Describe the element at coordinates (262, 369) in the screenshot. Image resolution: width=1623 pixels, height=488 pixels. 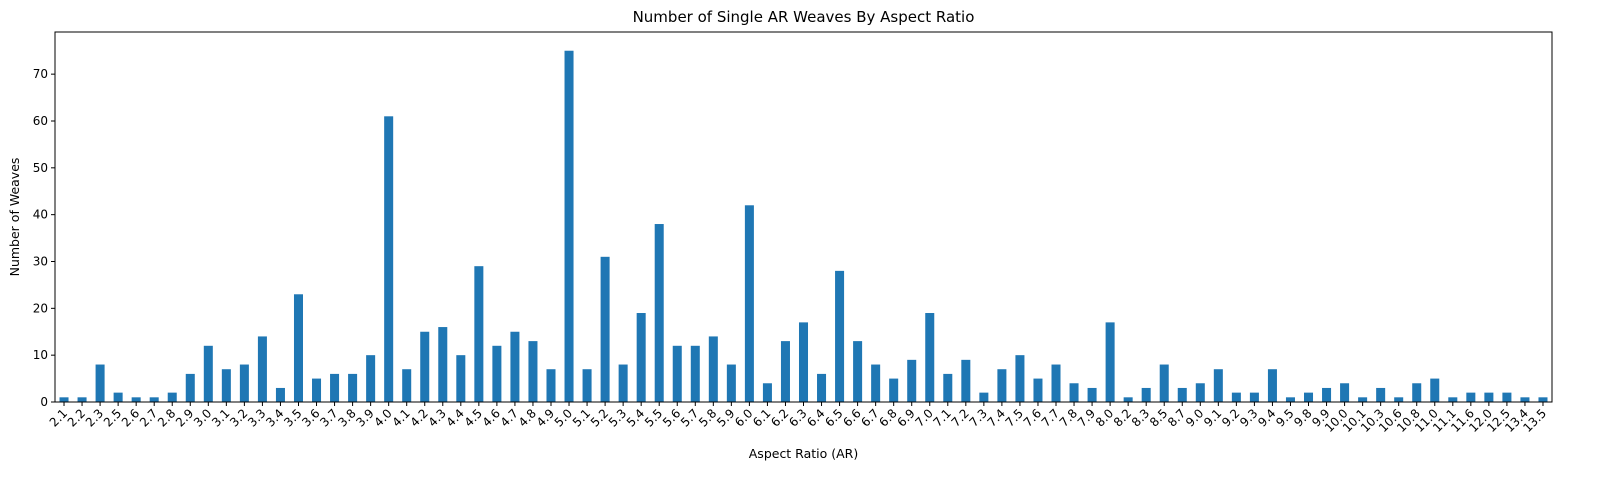
I see `bar-3.3` at that location.